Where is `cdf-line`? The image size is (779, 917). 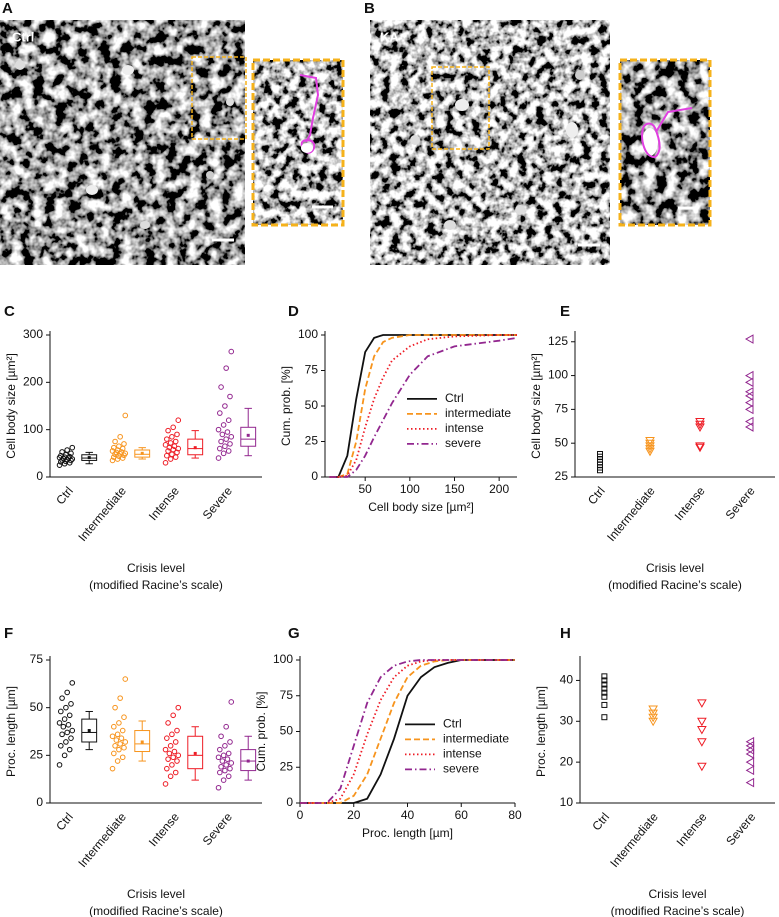
cdf-line is located at coordinates (423, 406).